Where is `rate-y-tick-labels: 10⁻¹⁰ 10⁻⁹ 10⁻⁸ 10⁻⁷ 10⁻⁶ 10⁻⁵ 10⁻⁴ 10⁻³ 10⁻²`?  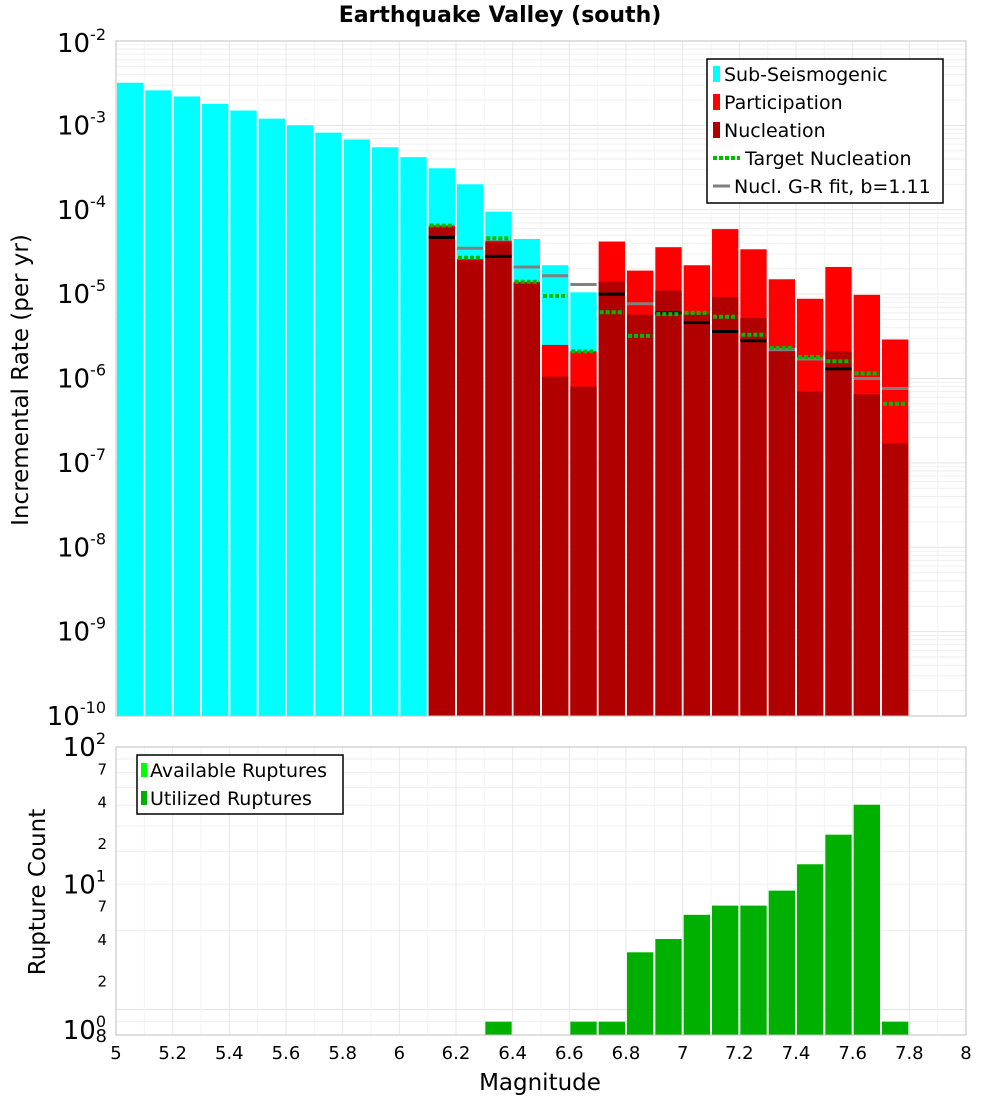 rate-y-tick-labels: 10⁻¹⁰ 10⁻⁹ 10⁻⁸ 10⁻⁷ 10⁻⁶ 10⁻⁵ 10⁻⁴ 10⁻³ 10⁻² is located at coordinates (76, 378).